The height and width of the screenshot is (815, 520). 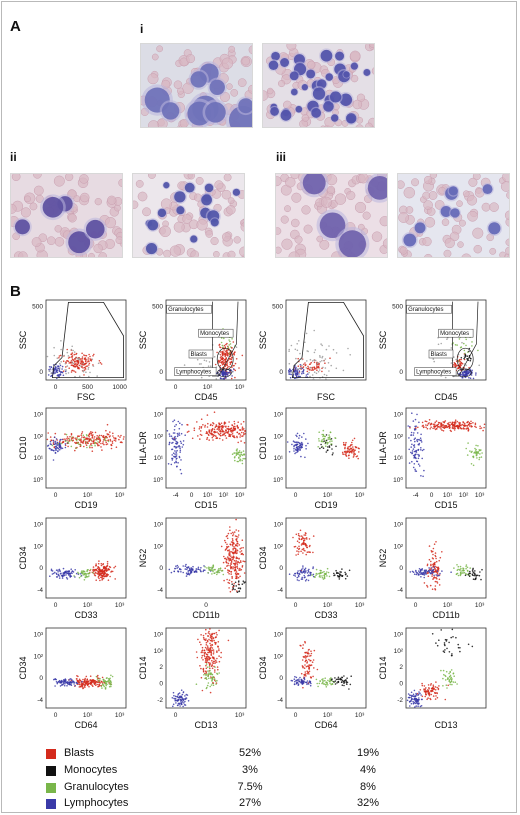 What do you see at coordinates (360, 715) in the screenshot?
I see `x-tick-label: 10³` at bounding box center [360, 715].